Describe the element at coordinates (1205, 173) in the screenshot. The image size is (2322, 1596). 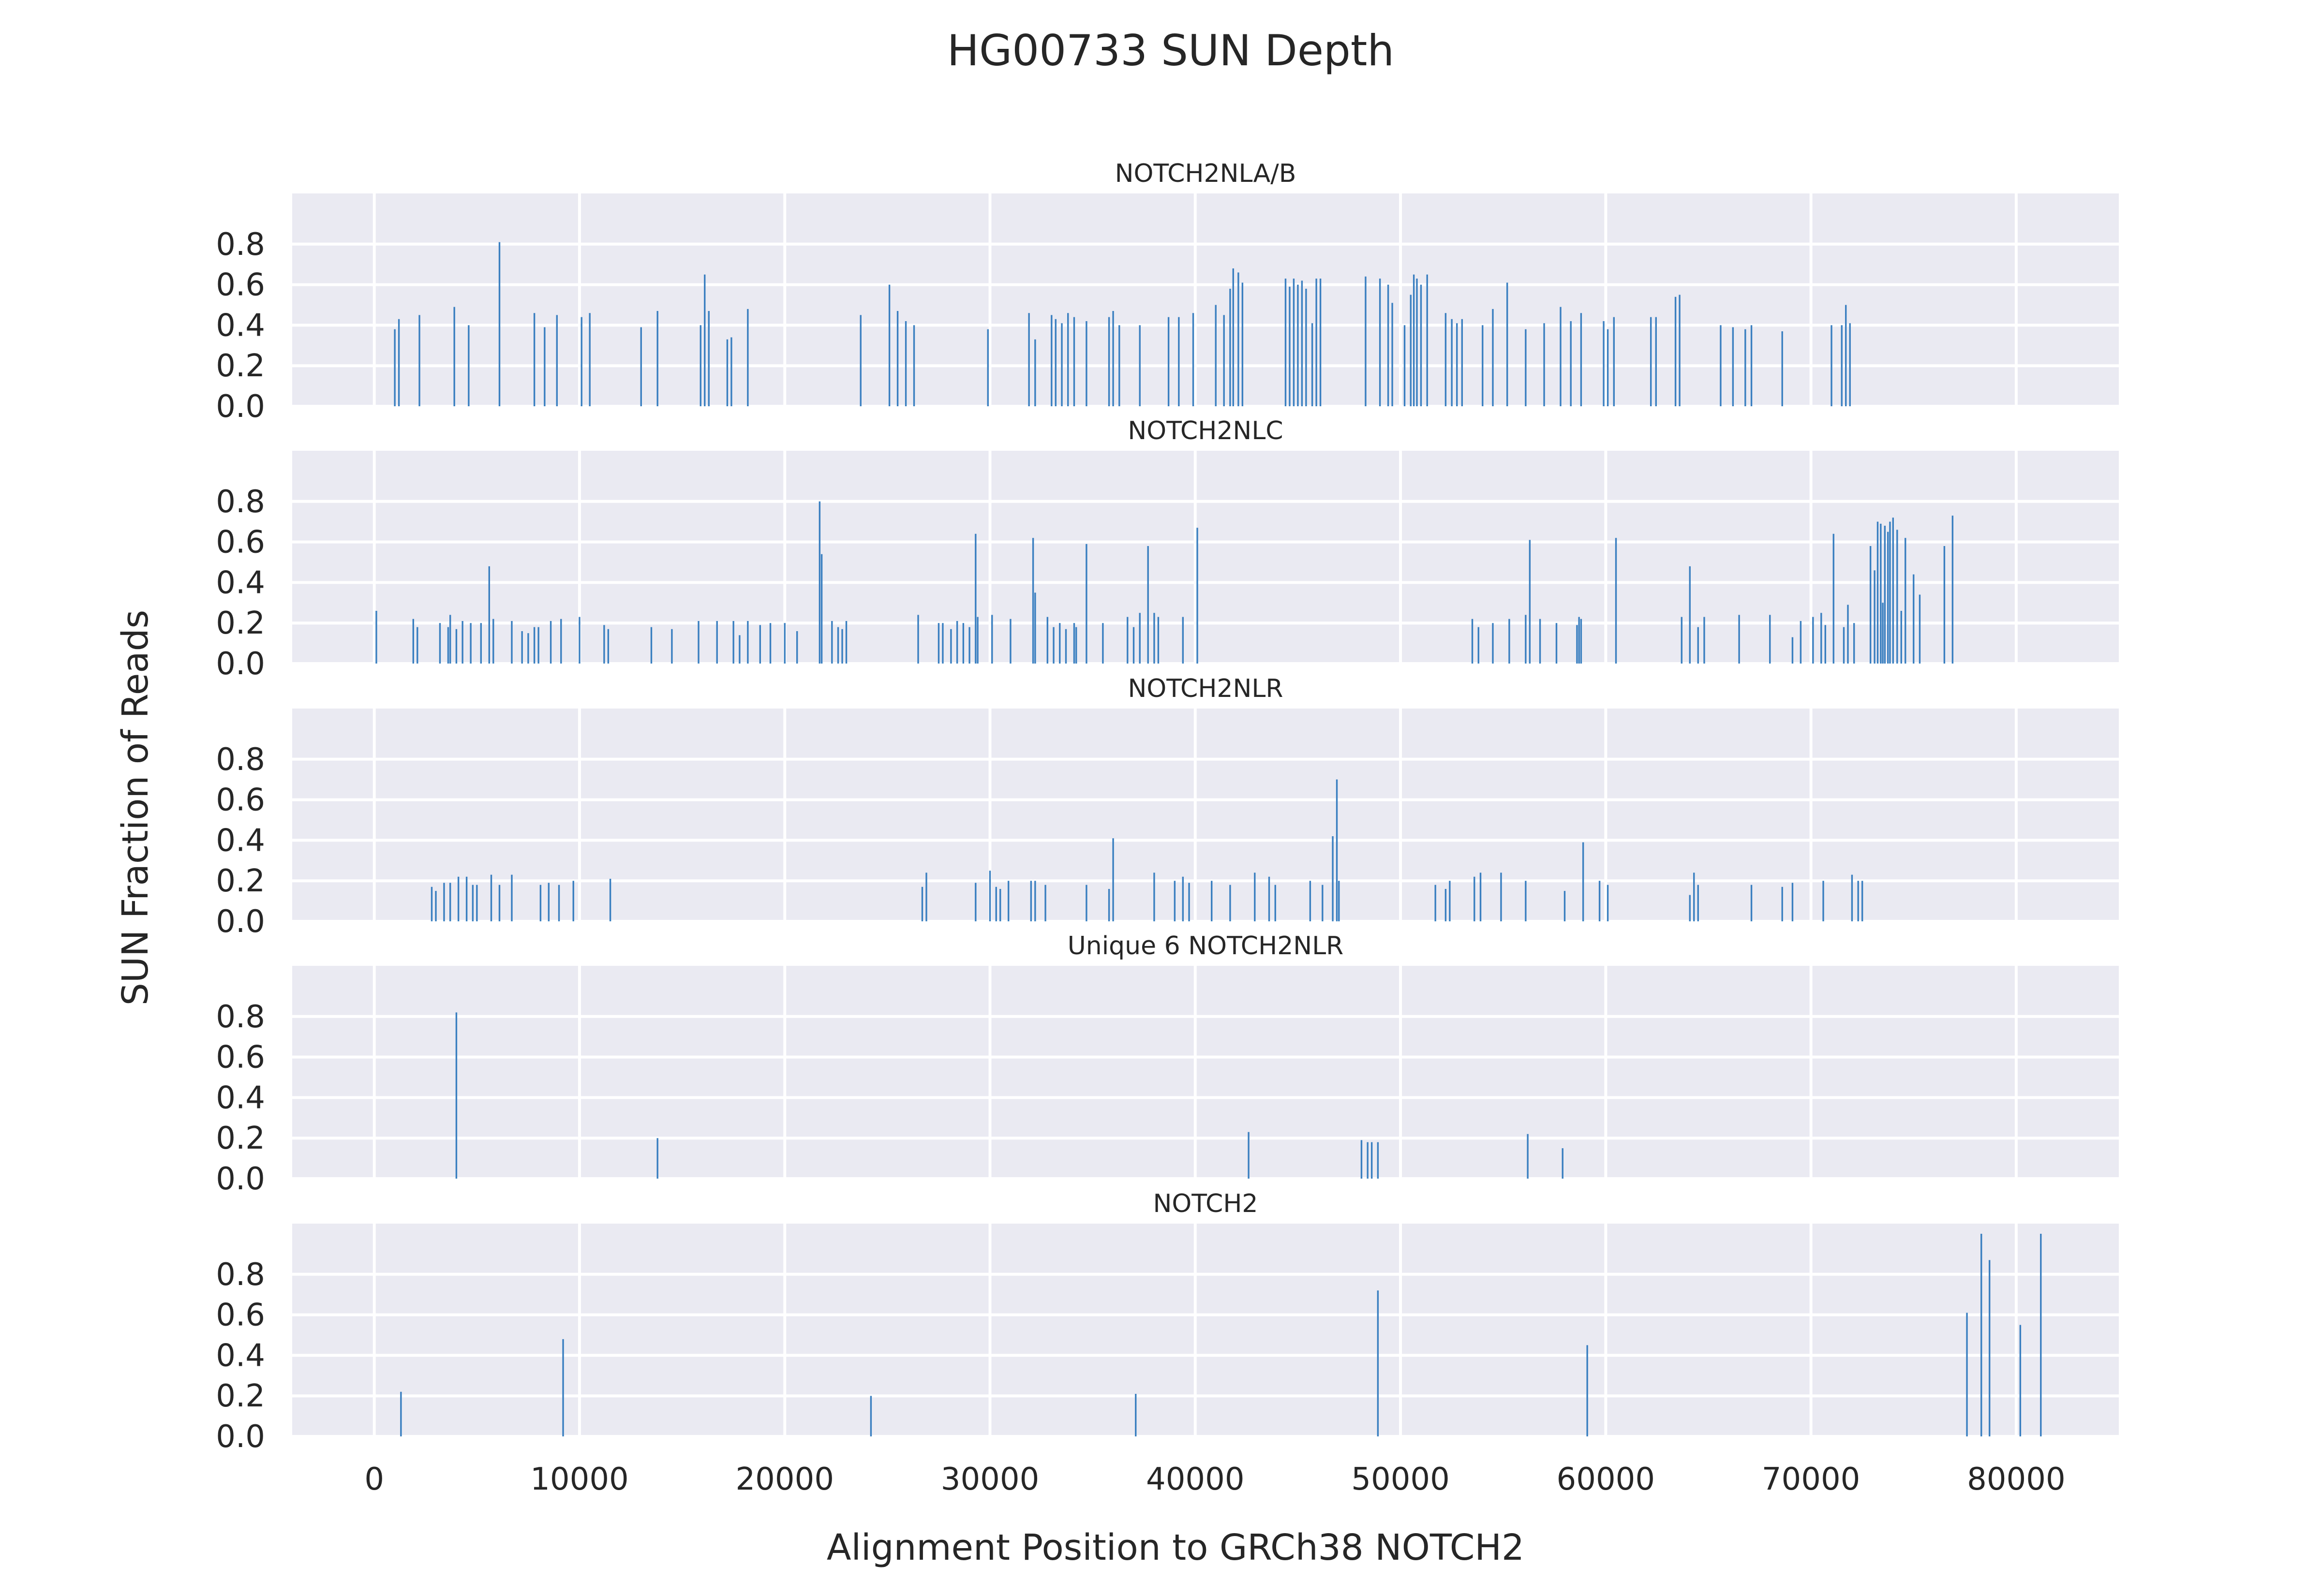
I see `panel-title: NOTCH2NLA/B` at that location.